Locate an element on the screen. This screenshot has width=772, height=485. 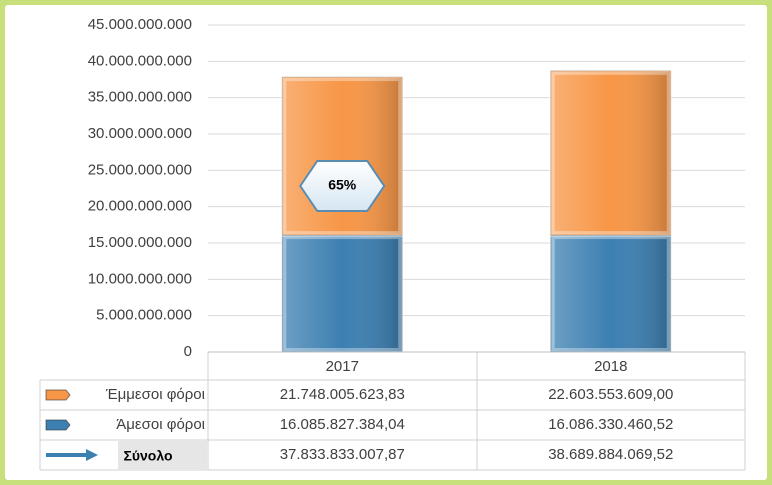
y-tick-label: 0 is located at coordinates (188, 351).